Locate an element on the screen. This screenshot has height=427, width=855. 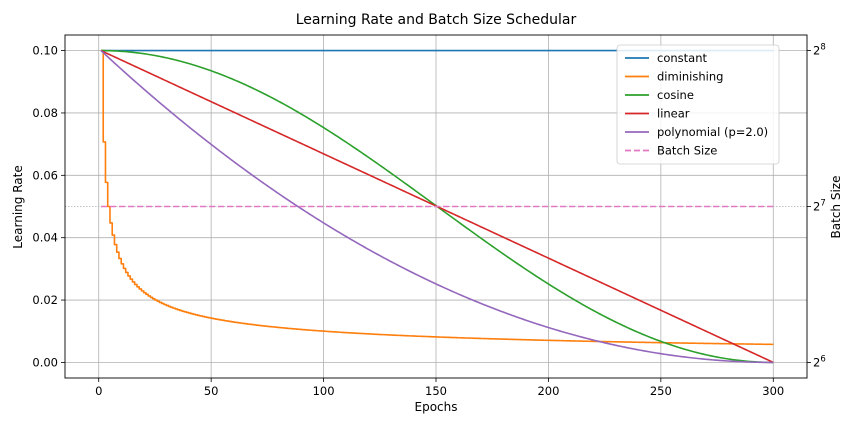
y-tick-label: 0.00 is located at coordinates (45, 362).